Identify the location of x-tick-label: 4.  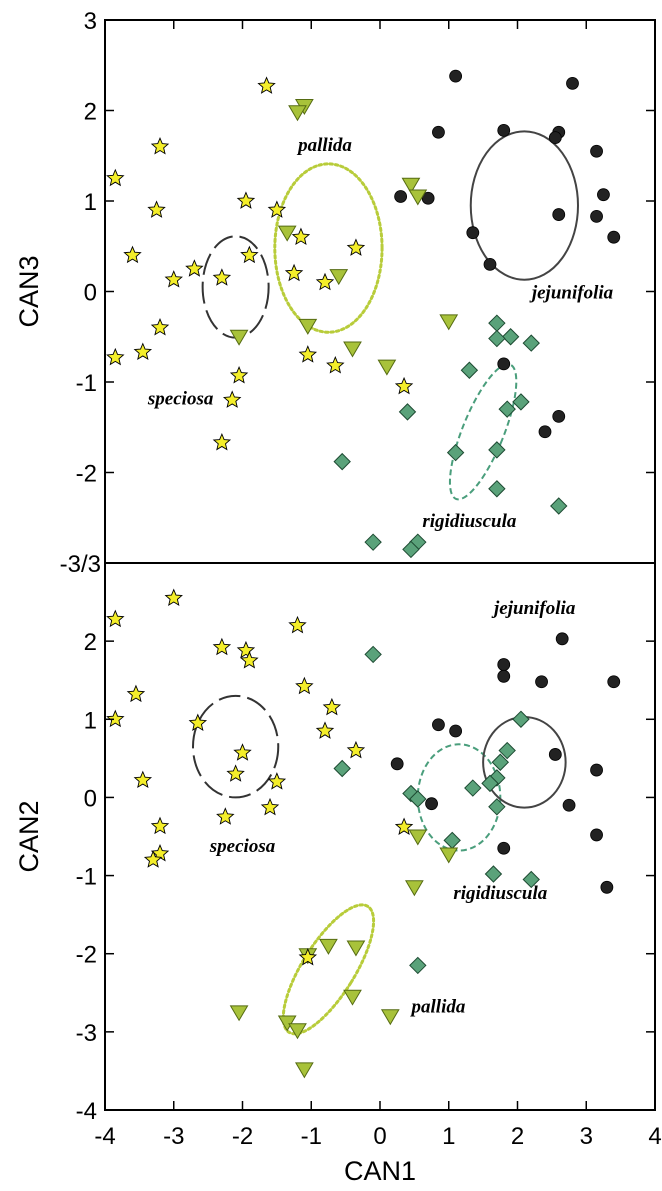
(654, 1136).